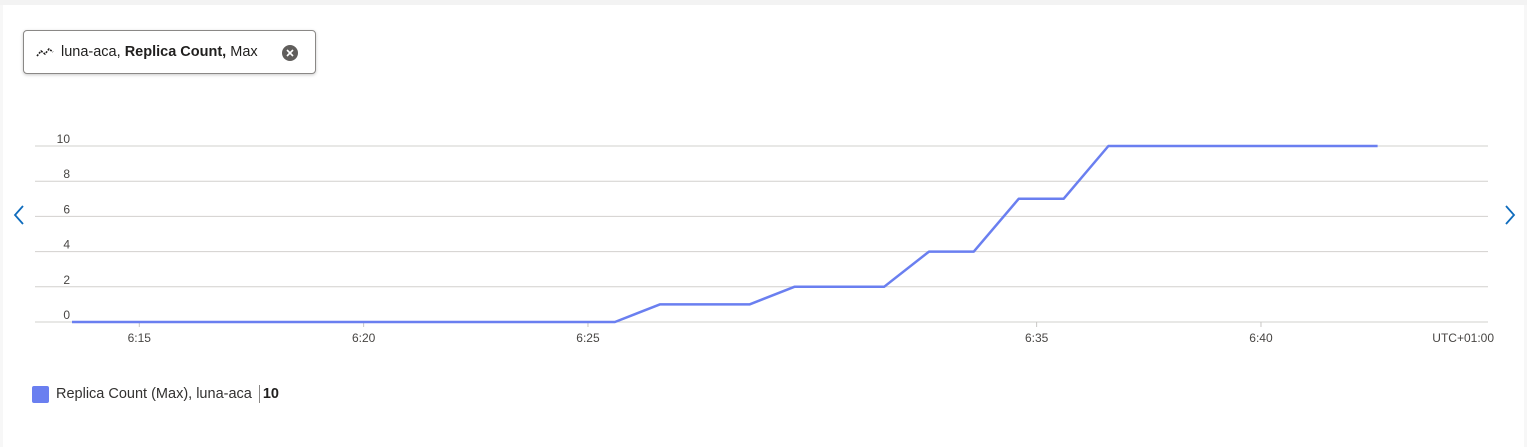 The height and width of the screenshot is (447, 1527). I want to click on x-tick-label-0: 6:15, so click(140, 338).